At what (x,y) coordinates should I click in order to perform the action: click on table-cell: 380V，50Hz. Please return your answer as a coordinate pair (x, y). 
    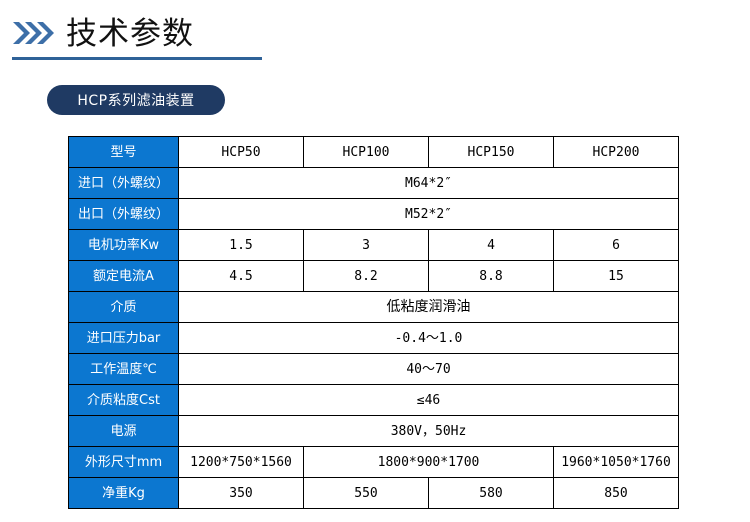
    Looking at the image, I should click on (428, 431).